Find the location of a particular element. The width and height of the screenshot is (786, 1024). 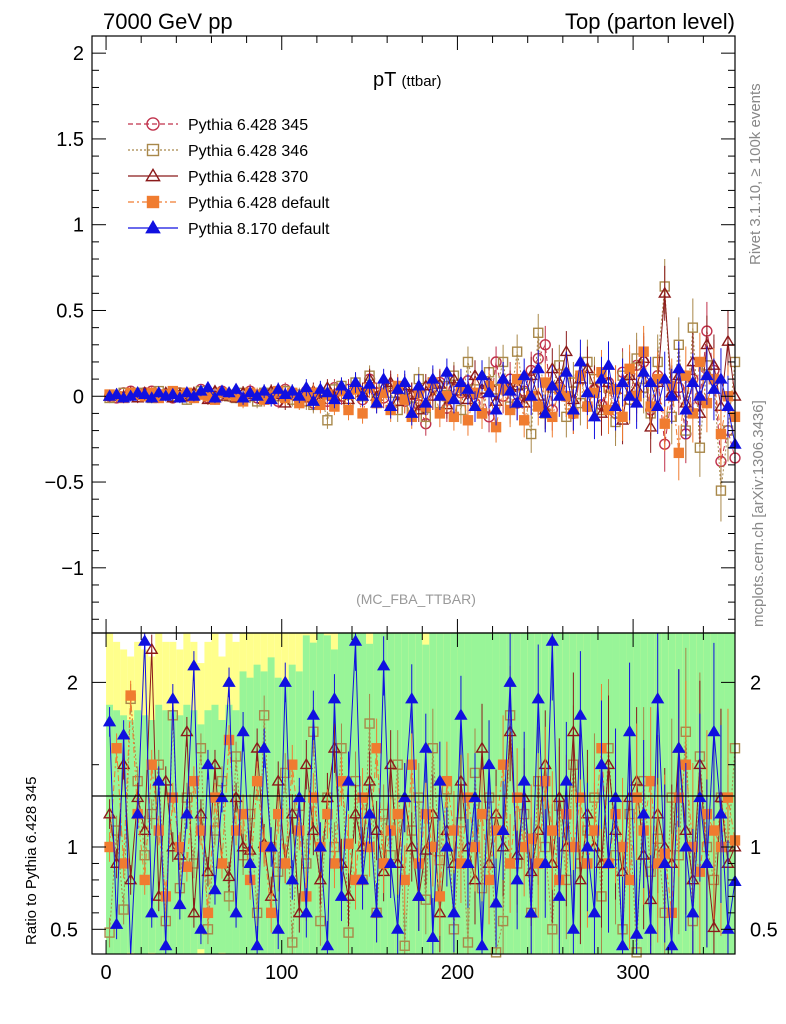

y-tick-label: 0 is located at coordinates (78, 397).